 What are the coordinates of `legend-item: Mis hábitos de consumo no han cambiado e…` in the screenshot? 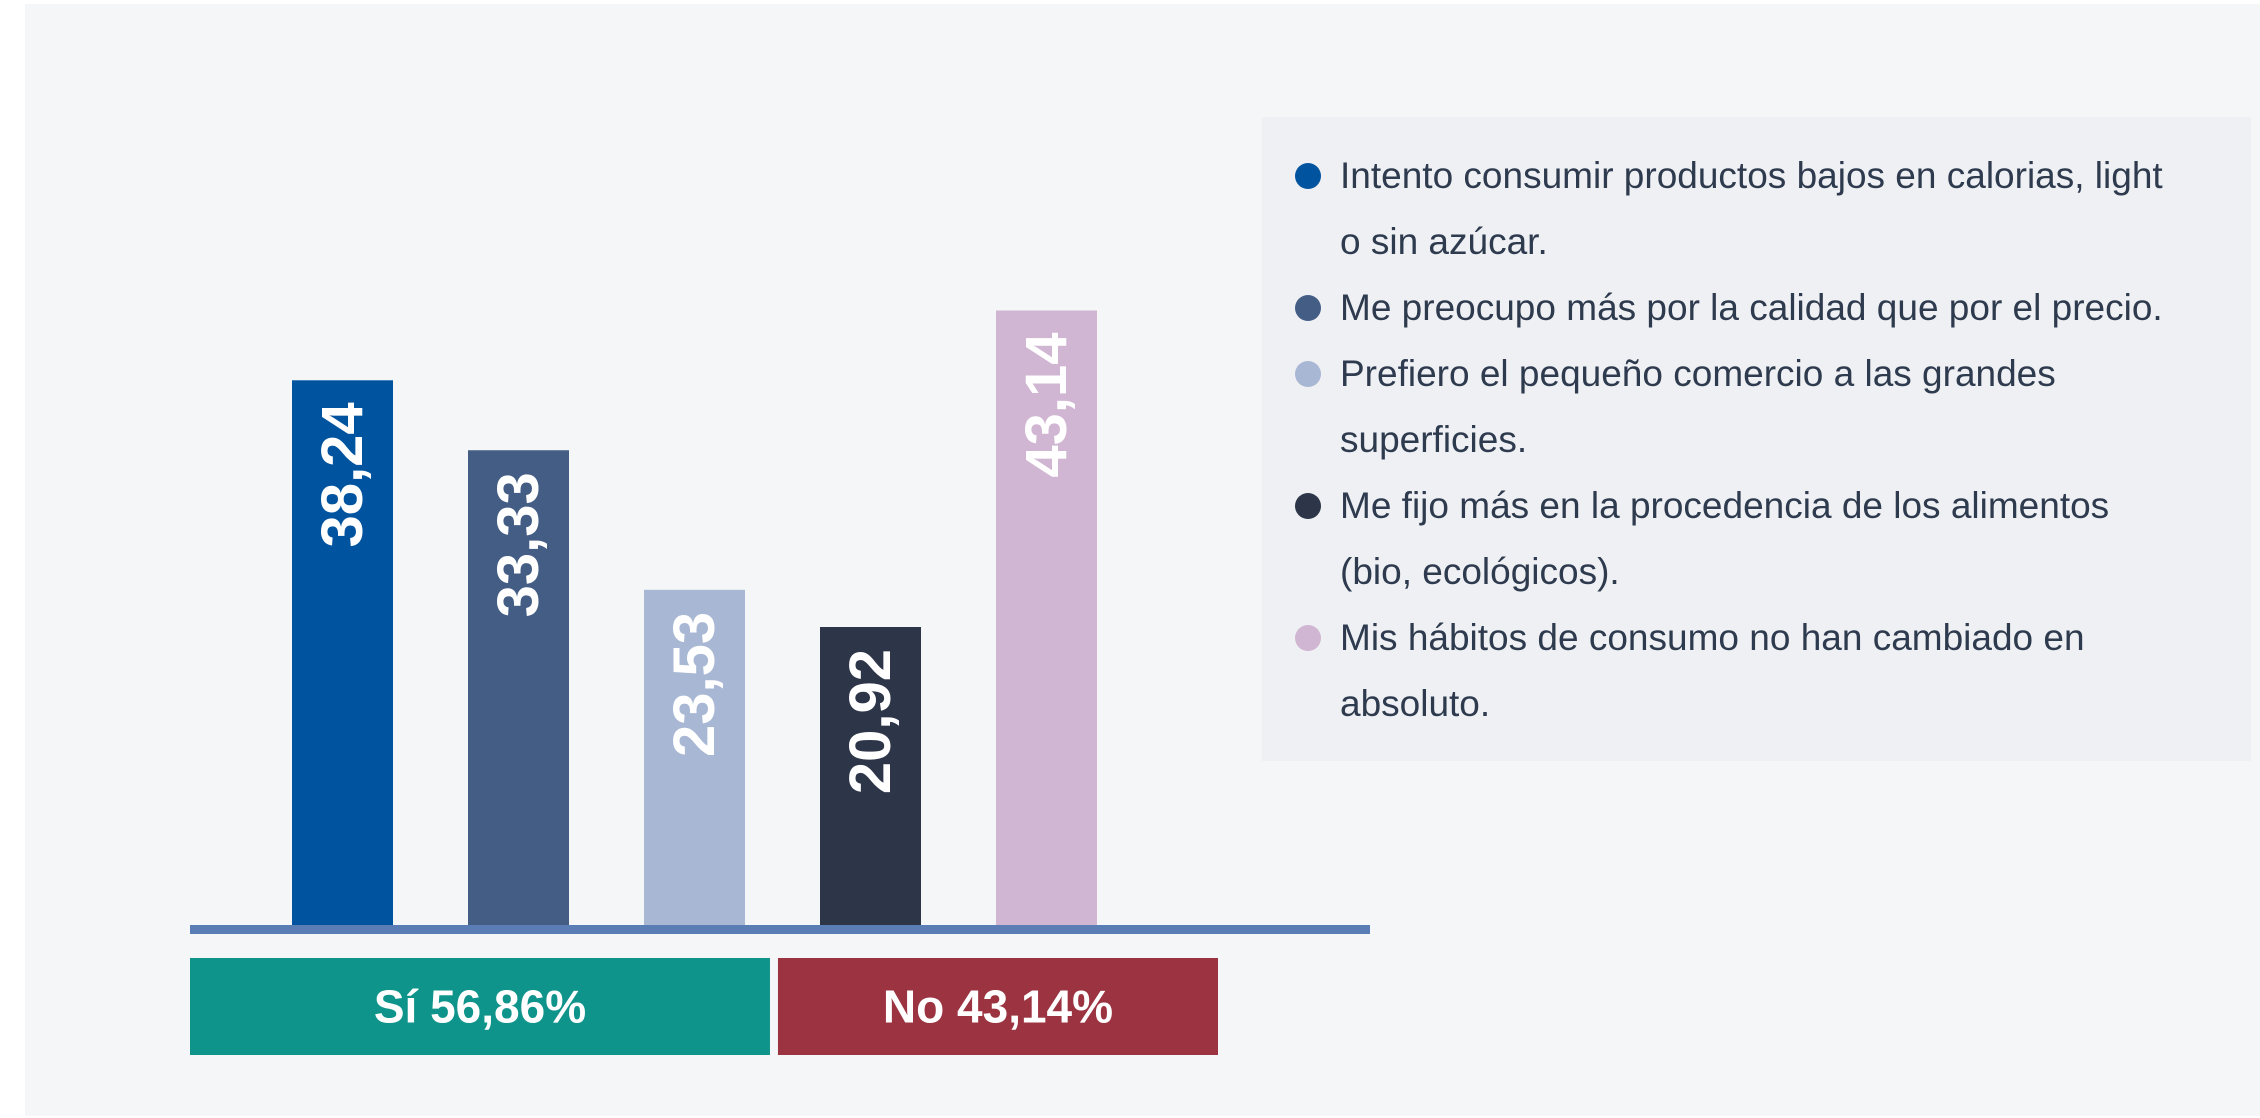 It's located at (1732, 671).